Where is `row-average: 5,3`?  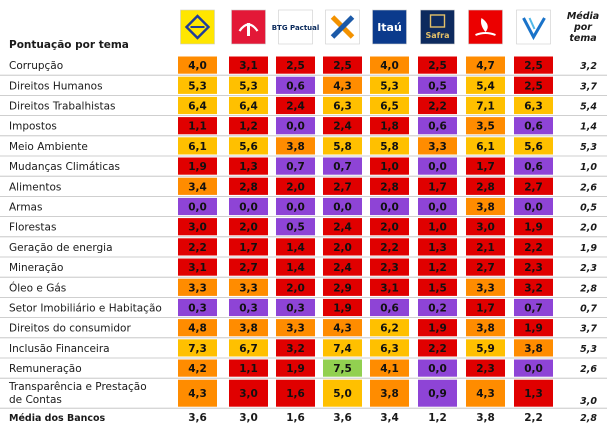
row-average: 5,3 is located at coordinates (588, 349).